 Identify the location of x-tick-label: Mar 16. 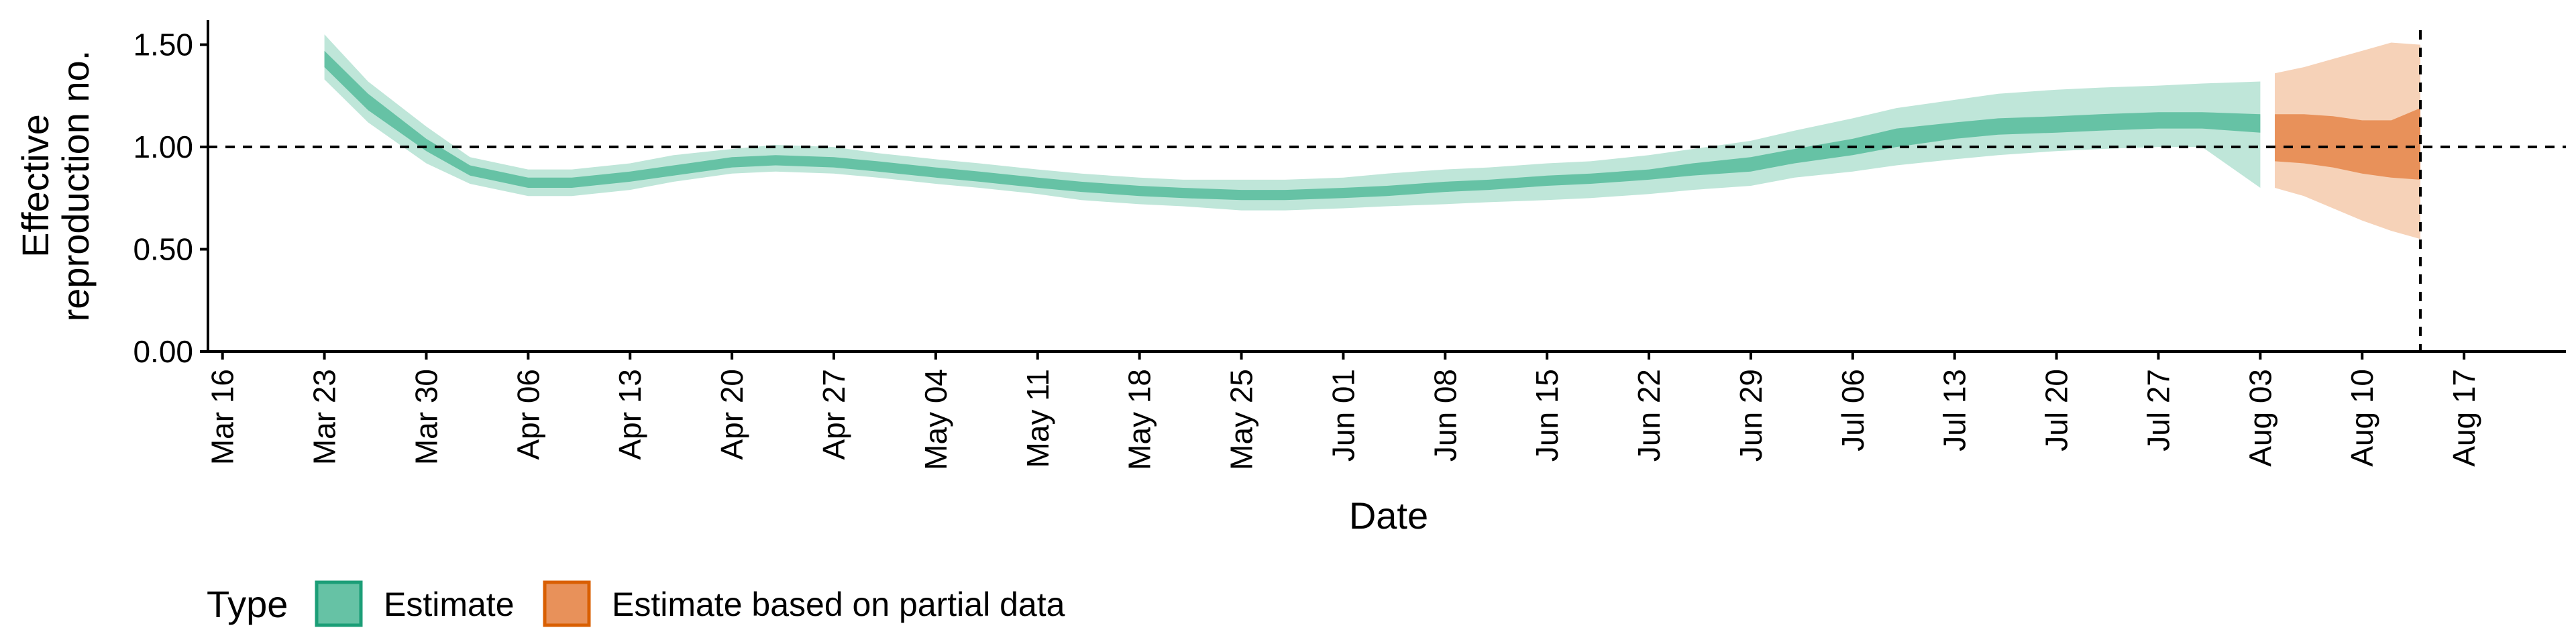
(222, 417).